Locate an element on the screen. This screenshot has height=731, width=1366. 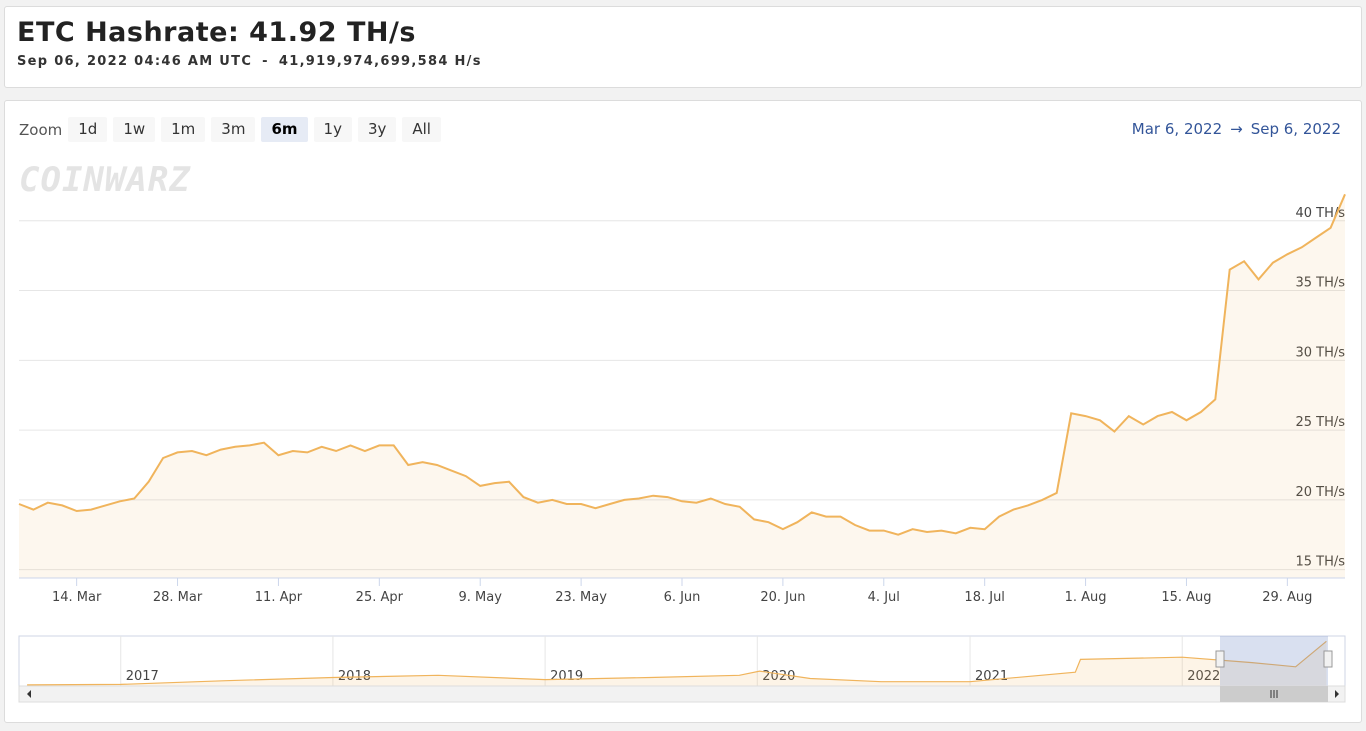
scroll-right is located at coordinates (1337, 694).